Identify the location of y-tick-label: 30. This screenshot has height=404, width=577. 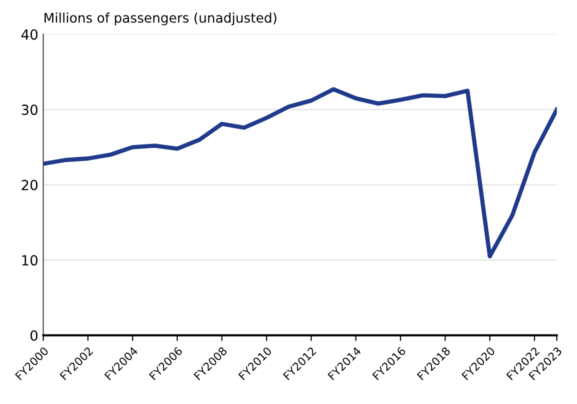
(30, 110).